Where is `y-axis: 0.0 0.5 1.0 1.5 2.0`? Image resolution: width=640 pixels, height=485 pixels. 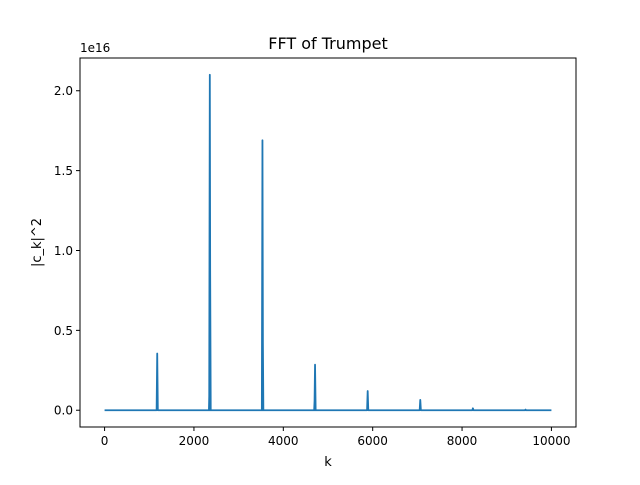 y-axis: 0.0 0.5 1.0 1.5 2.0 is located at coordinates (67, 251).